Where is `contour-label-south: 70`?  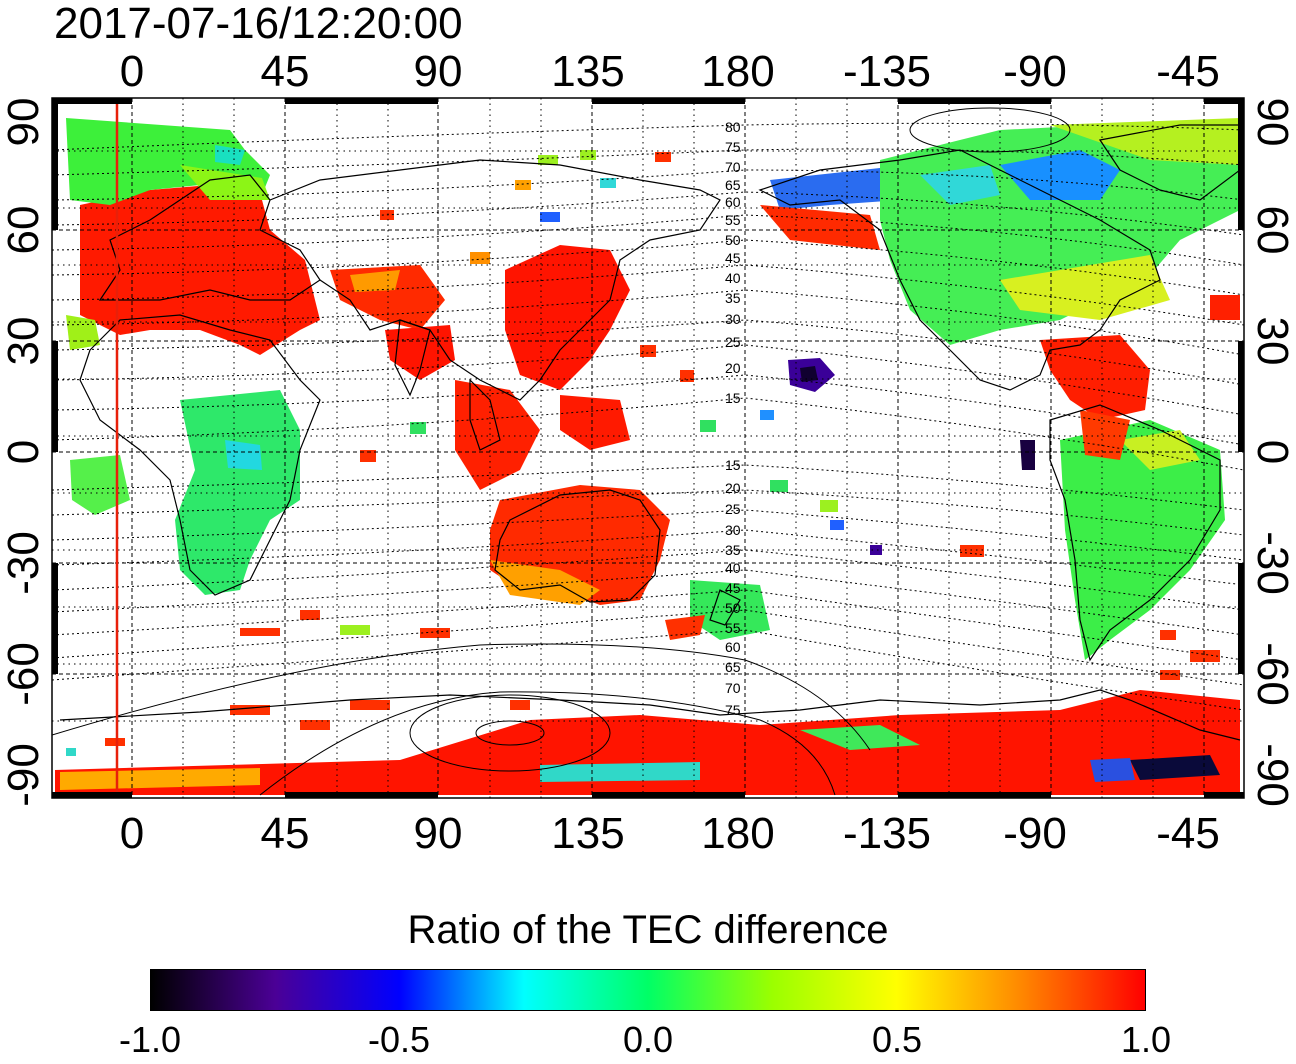
contour-label-south: 70 is located at coordinates (733, 688).